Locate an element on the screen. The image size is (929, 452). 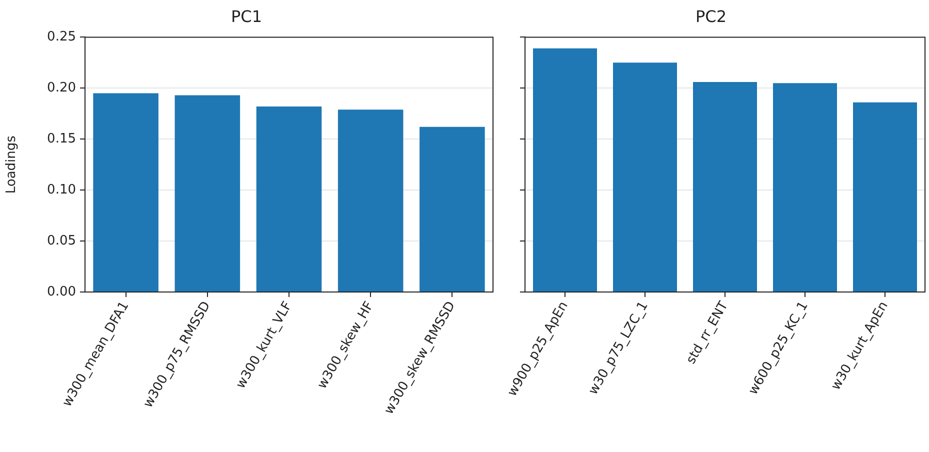
y-tick-label: 0.05 is located at coordinates (61, 240).